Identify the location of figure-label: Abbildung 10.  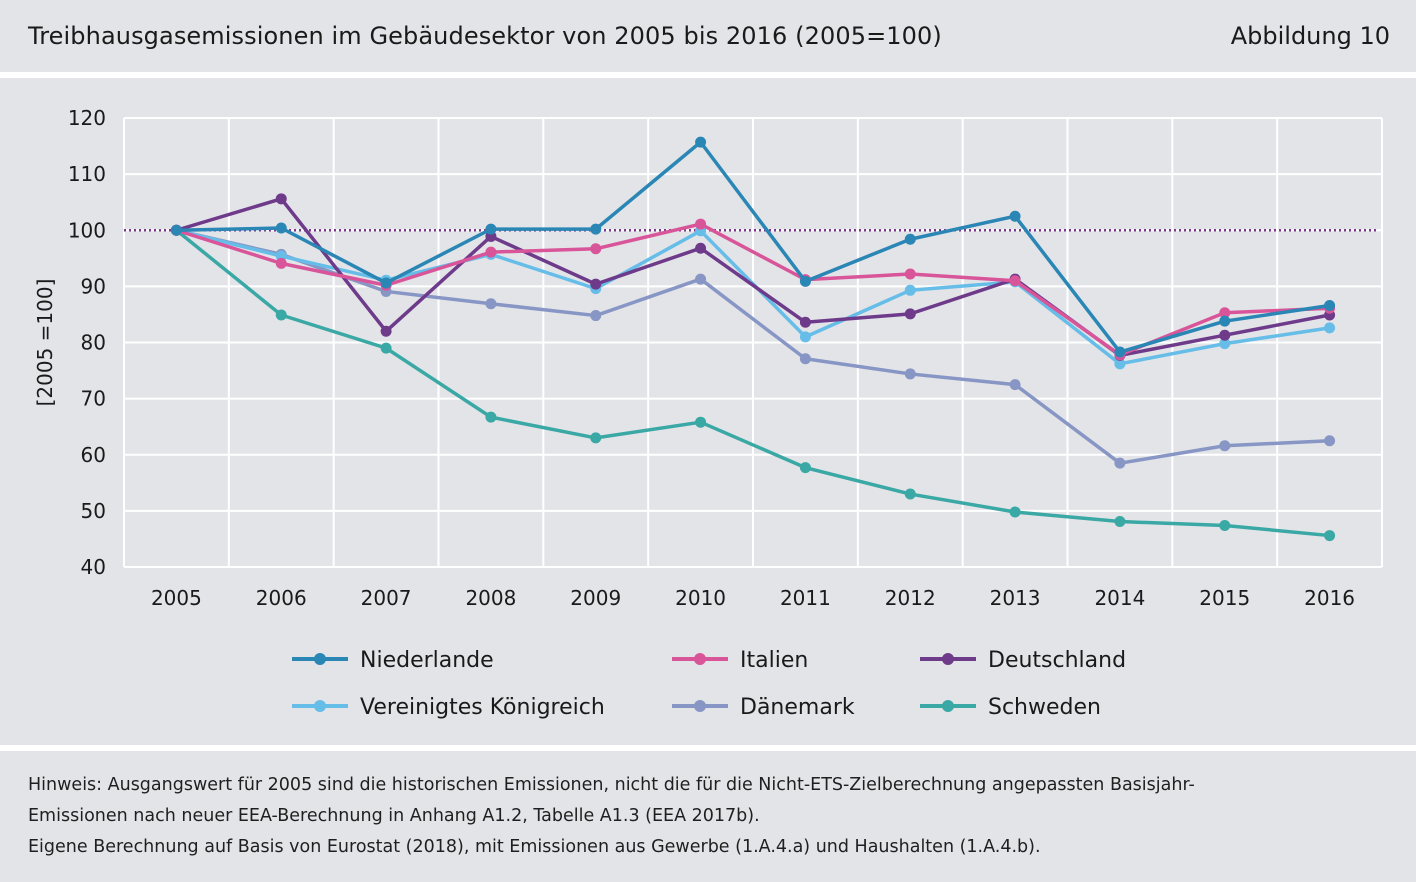
(1310, 36).